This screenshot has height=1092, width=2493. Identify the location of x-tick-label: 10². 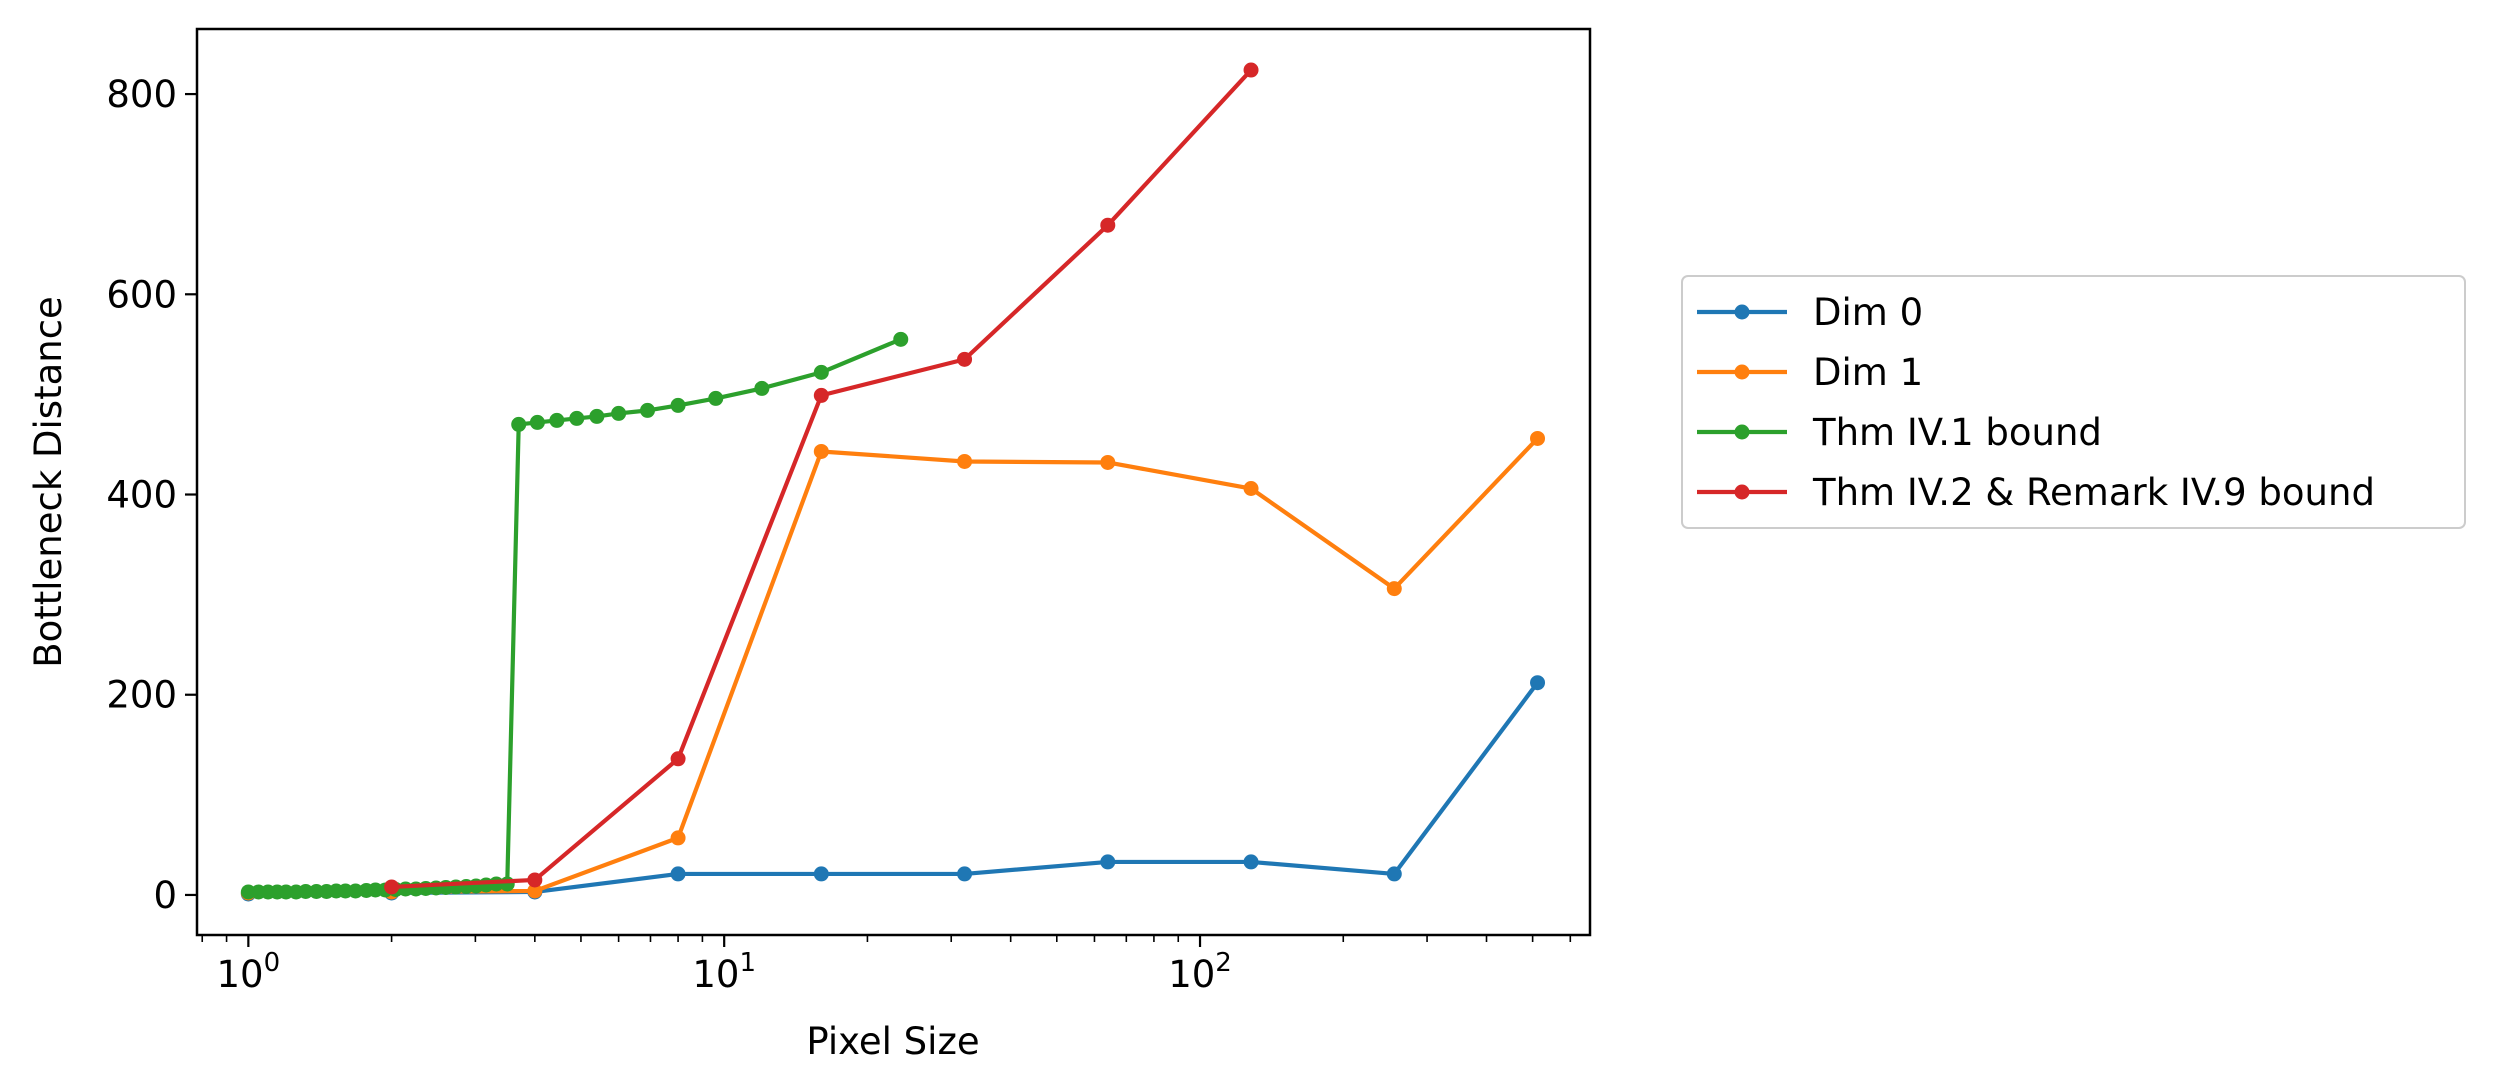
(1200, 972).